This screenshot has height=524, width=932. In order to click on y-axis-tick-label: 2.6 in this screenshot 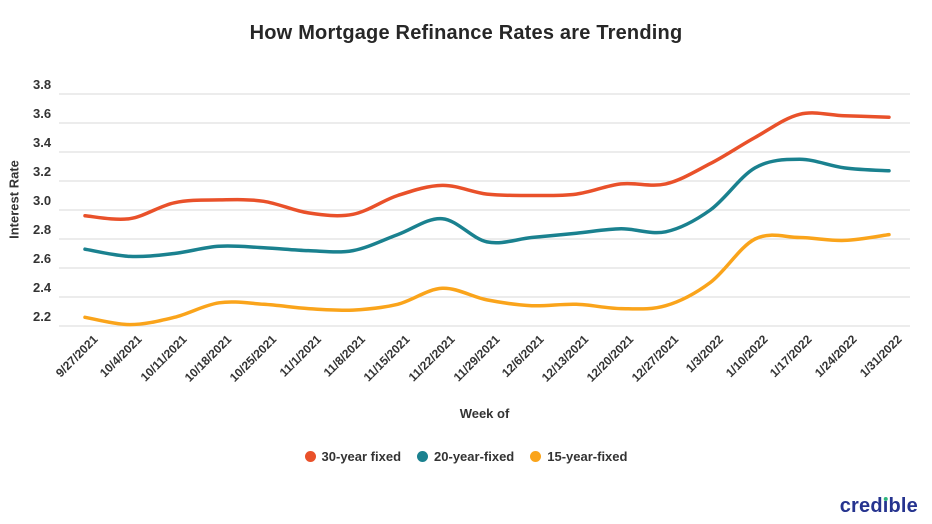, I will do `click(42, 258)`.